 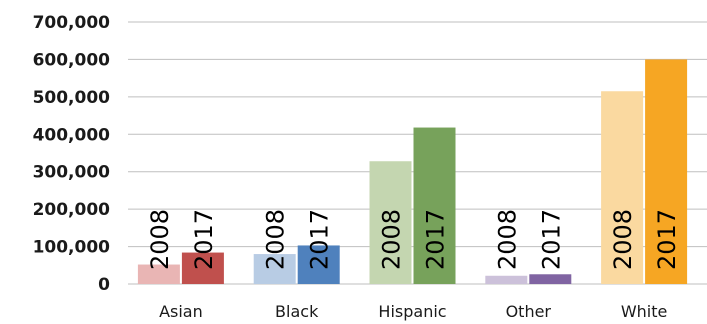 What do you see at coordinates (506, 279) in the screenshot?
I see `bar-other-2008` at bounding box center [506, 279].